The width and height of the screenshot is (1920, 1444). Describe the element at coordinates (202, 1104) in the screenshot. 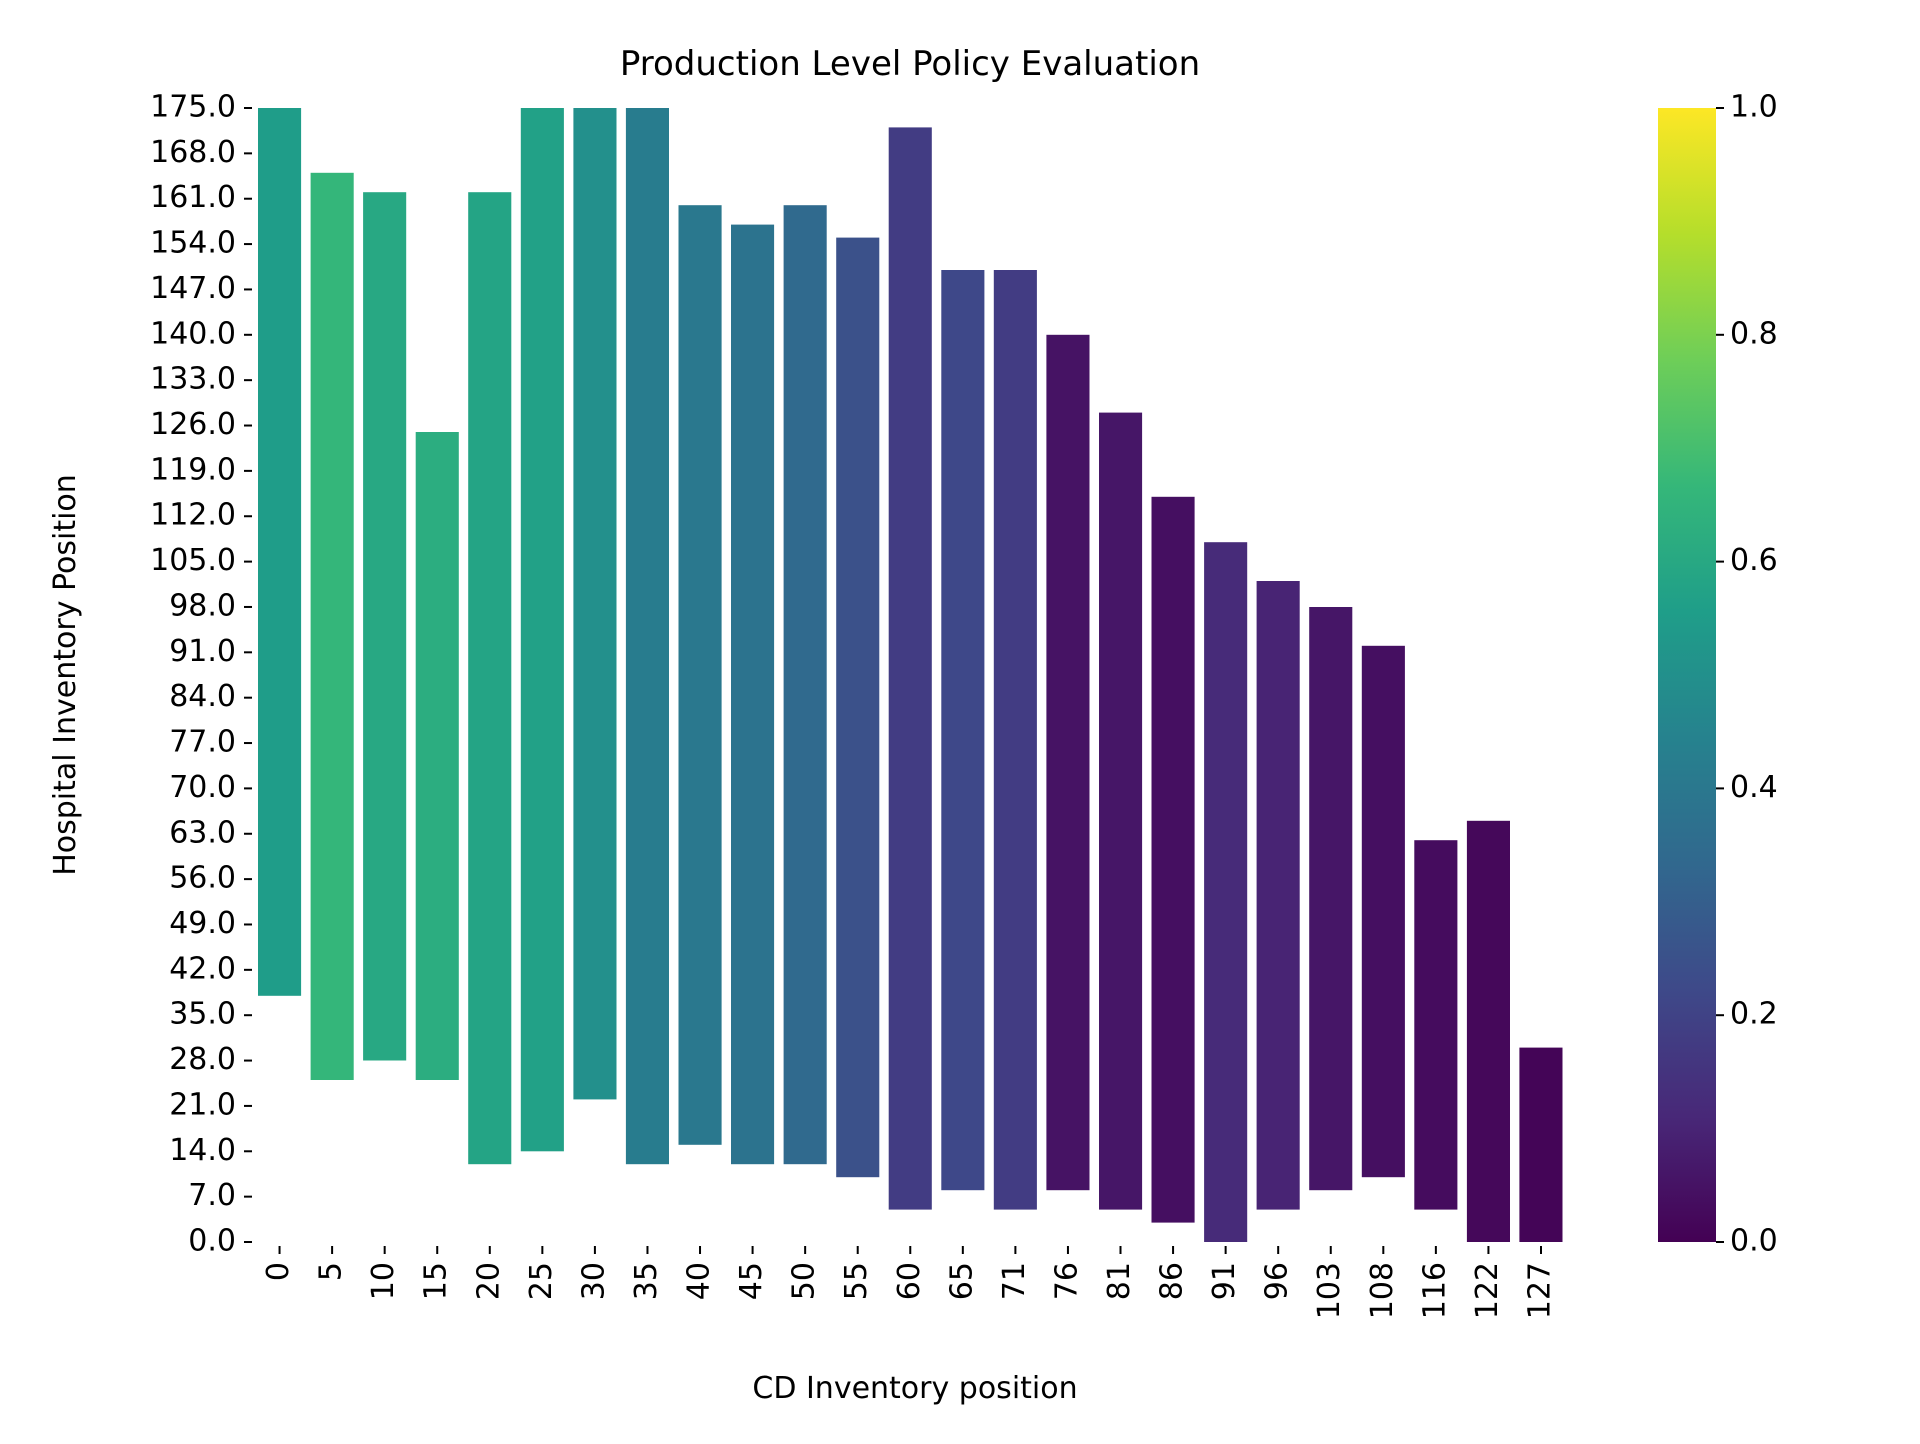

I see `y-tick-label: 21.0` at that location.